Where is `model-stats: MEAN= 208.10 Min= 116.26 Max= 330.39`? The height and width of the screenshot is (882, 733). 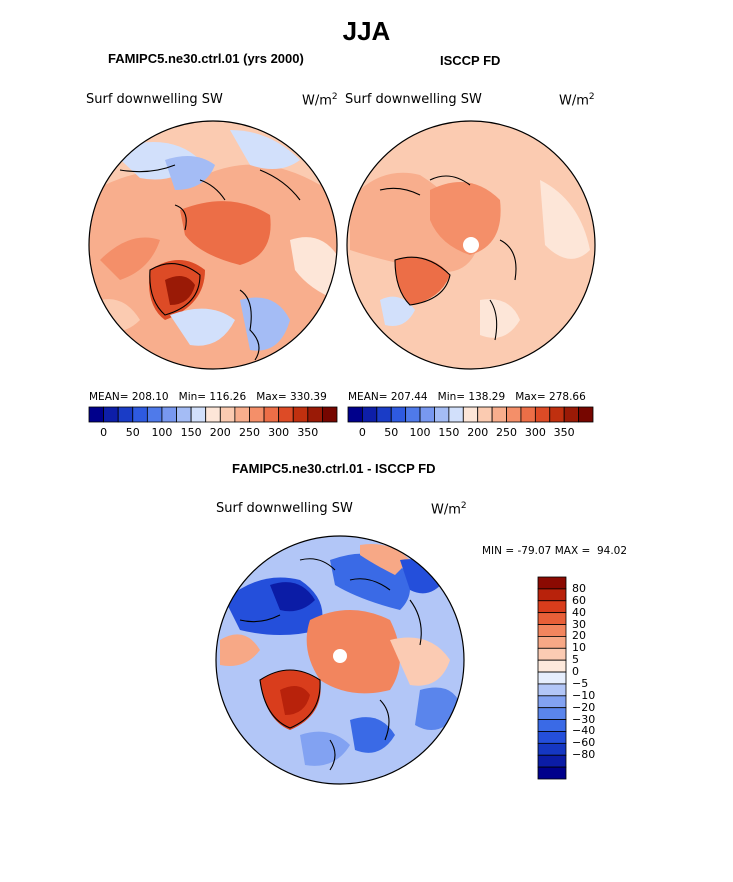 model-stats: MEAN= 208.10 Min= 116.26 Max= 330.39 is located at coordinates (208, 397).